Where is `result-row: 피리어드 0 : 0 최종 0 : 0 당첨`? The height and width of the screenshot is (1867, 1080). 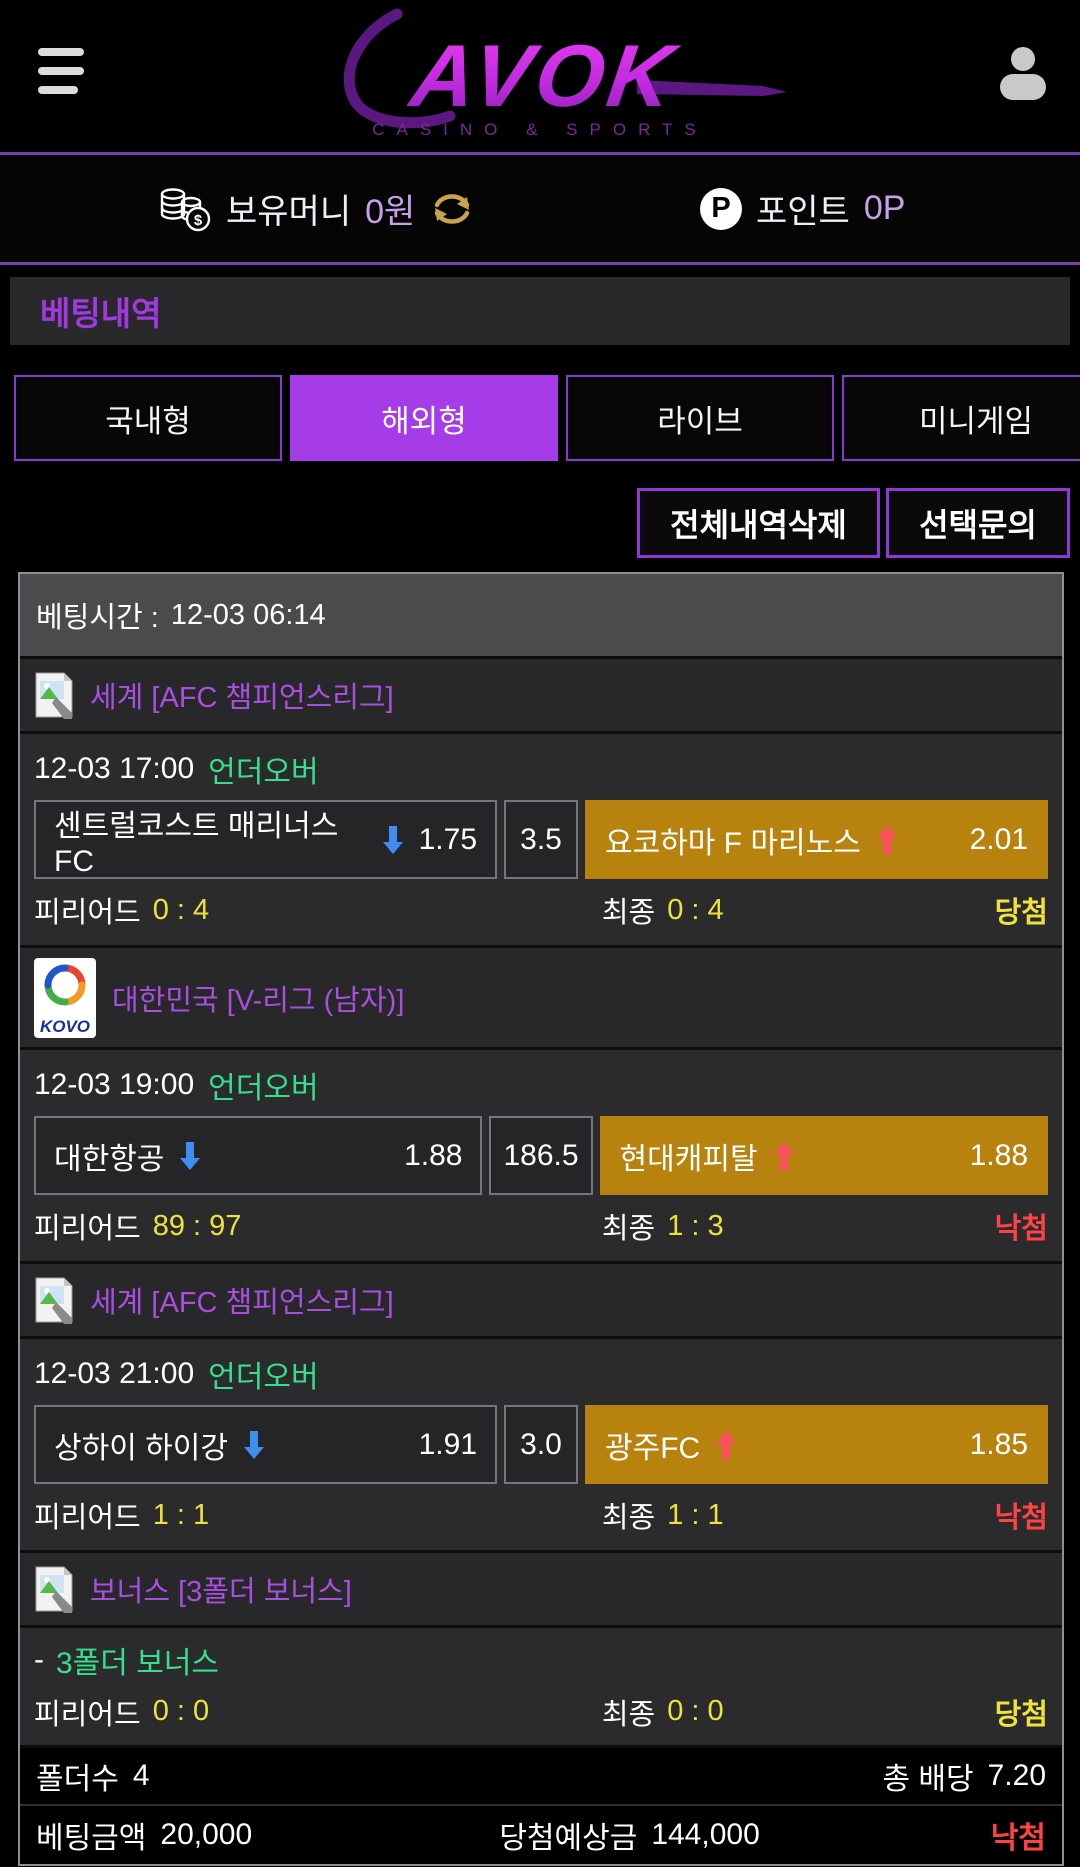 result-row: 피리어드 0 : 0 최종 0 : 0 당첨 is located at coordinates (541, 1712).